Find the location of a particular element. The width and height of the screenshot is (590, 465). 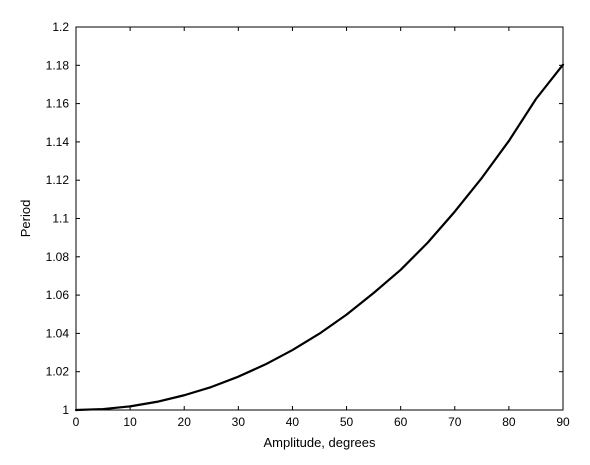

x-tick-label: 10 is located at coordinates (130, 422).